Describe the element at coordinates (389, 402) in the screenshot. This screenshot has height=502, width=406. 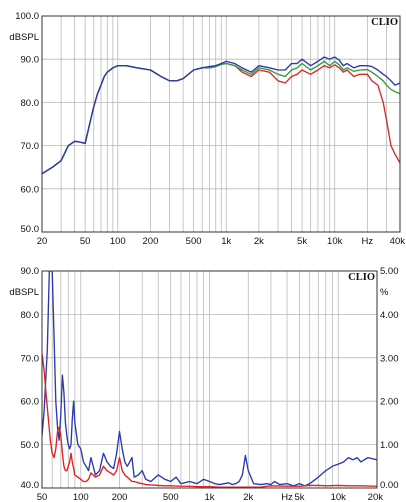
I see `y2-tick-label: 2.00` at that location.